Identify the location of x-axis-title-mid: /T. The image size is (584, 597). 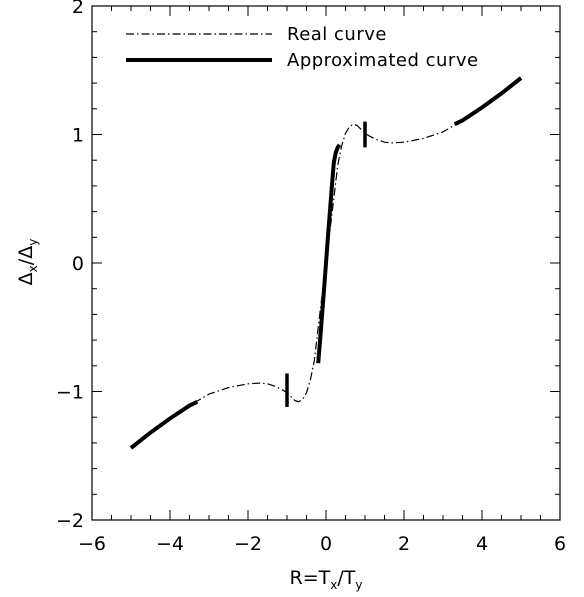
(346, 578).